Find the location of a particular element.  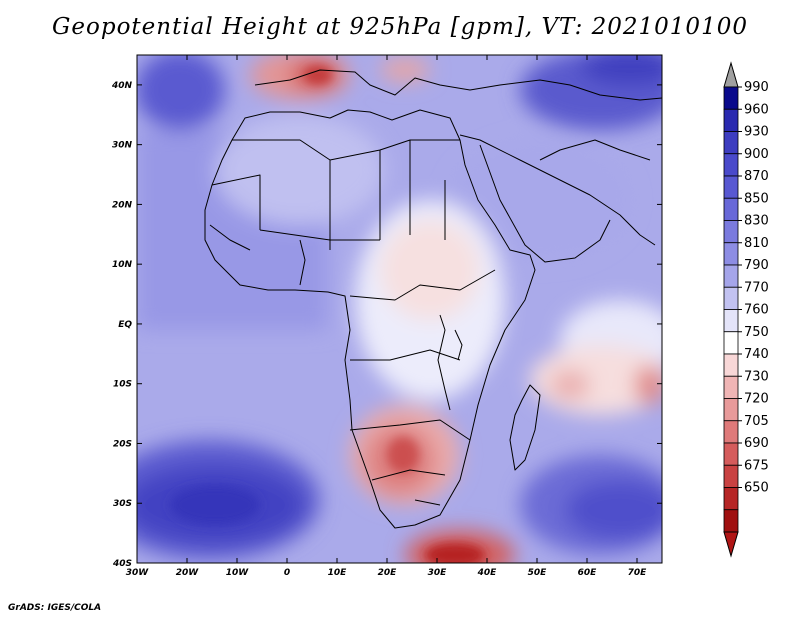

colorbar-level-label: 760 is located at coordinates (756, 310).